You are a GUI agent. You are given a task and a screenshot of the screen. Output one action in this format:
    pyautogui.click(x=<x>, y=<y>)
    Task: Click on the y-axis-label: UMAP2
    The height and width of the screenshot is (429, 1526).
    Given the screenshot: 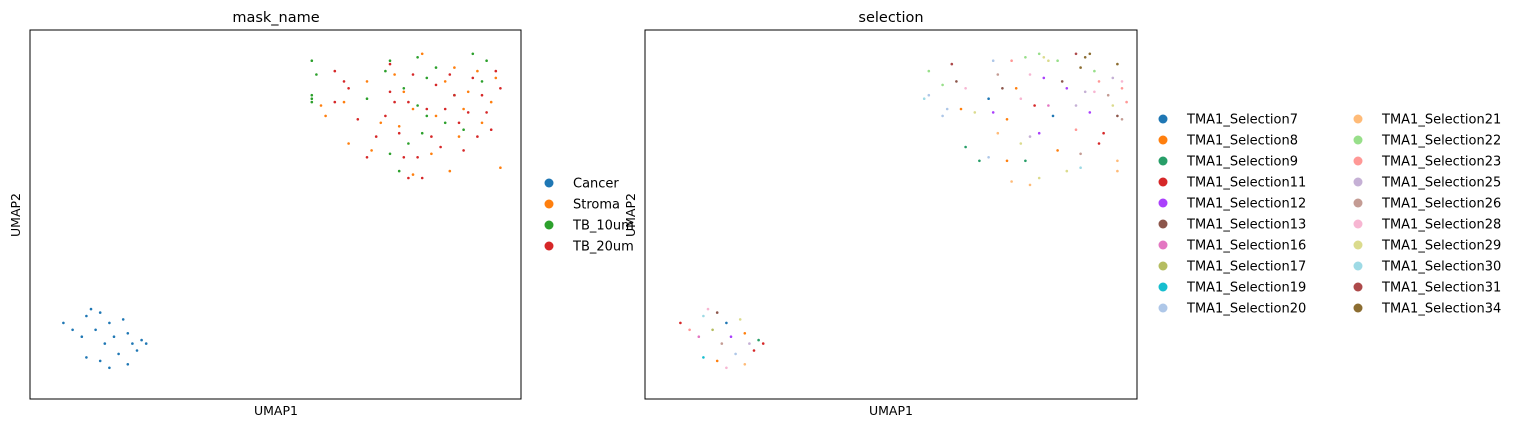 What is the action you would take?
    pyautogui.click(x=630, y=215)
    